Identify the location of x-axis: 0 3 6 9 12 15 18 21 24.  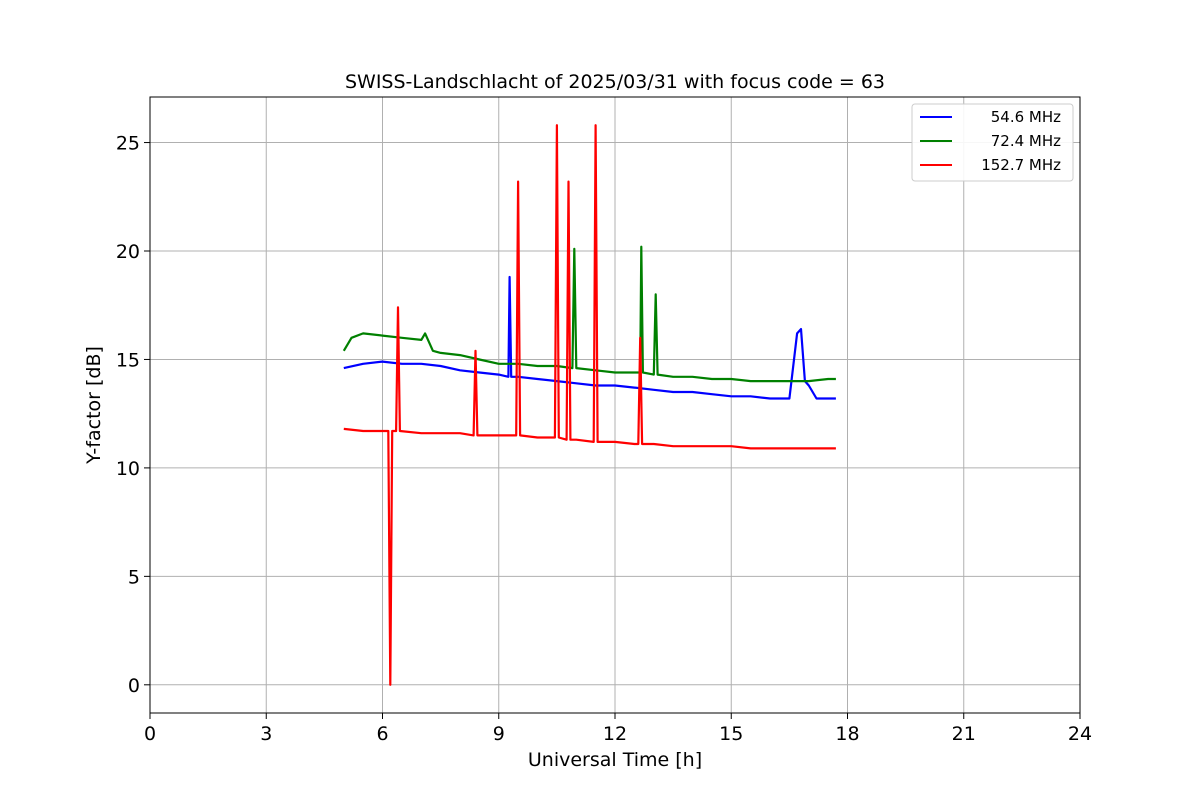
(618, 729).